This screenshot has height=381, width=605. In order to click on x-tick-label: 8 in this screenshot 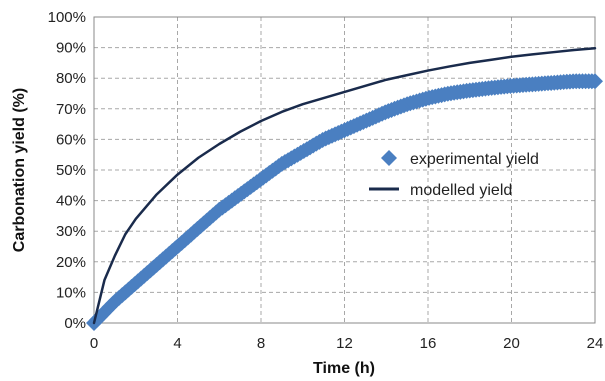, I will do `click(261, 343)`.